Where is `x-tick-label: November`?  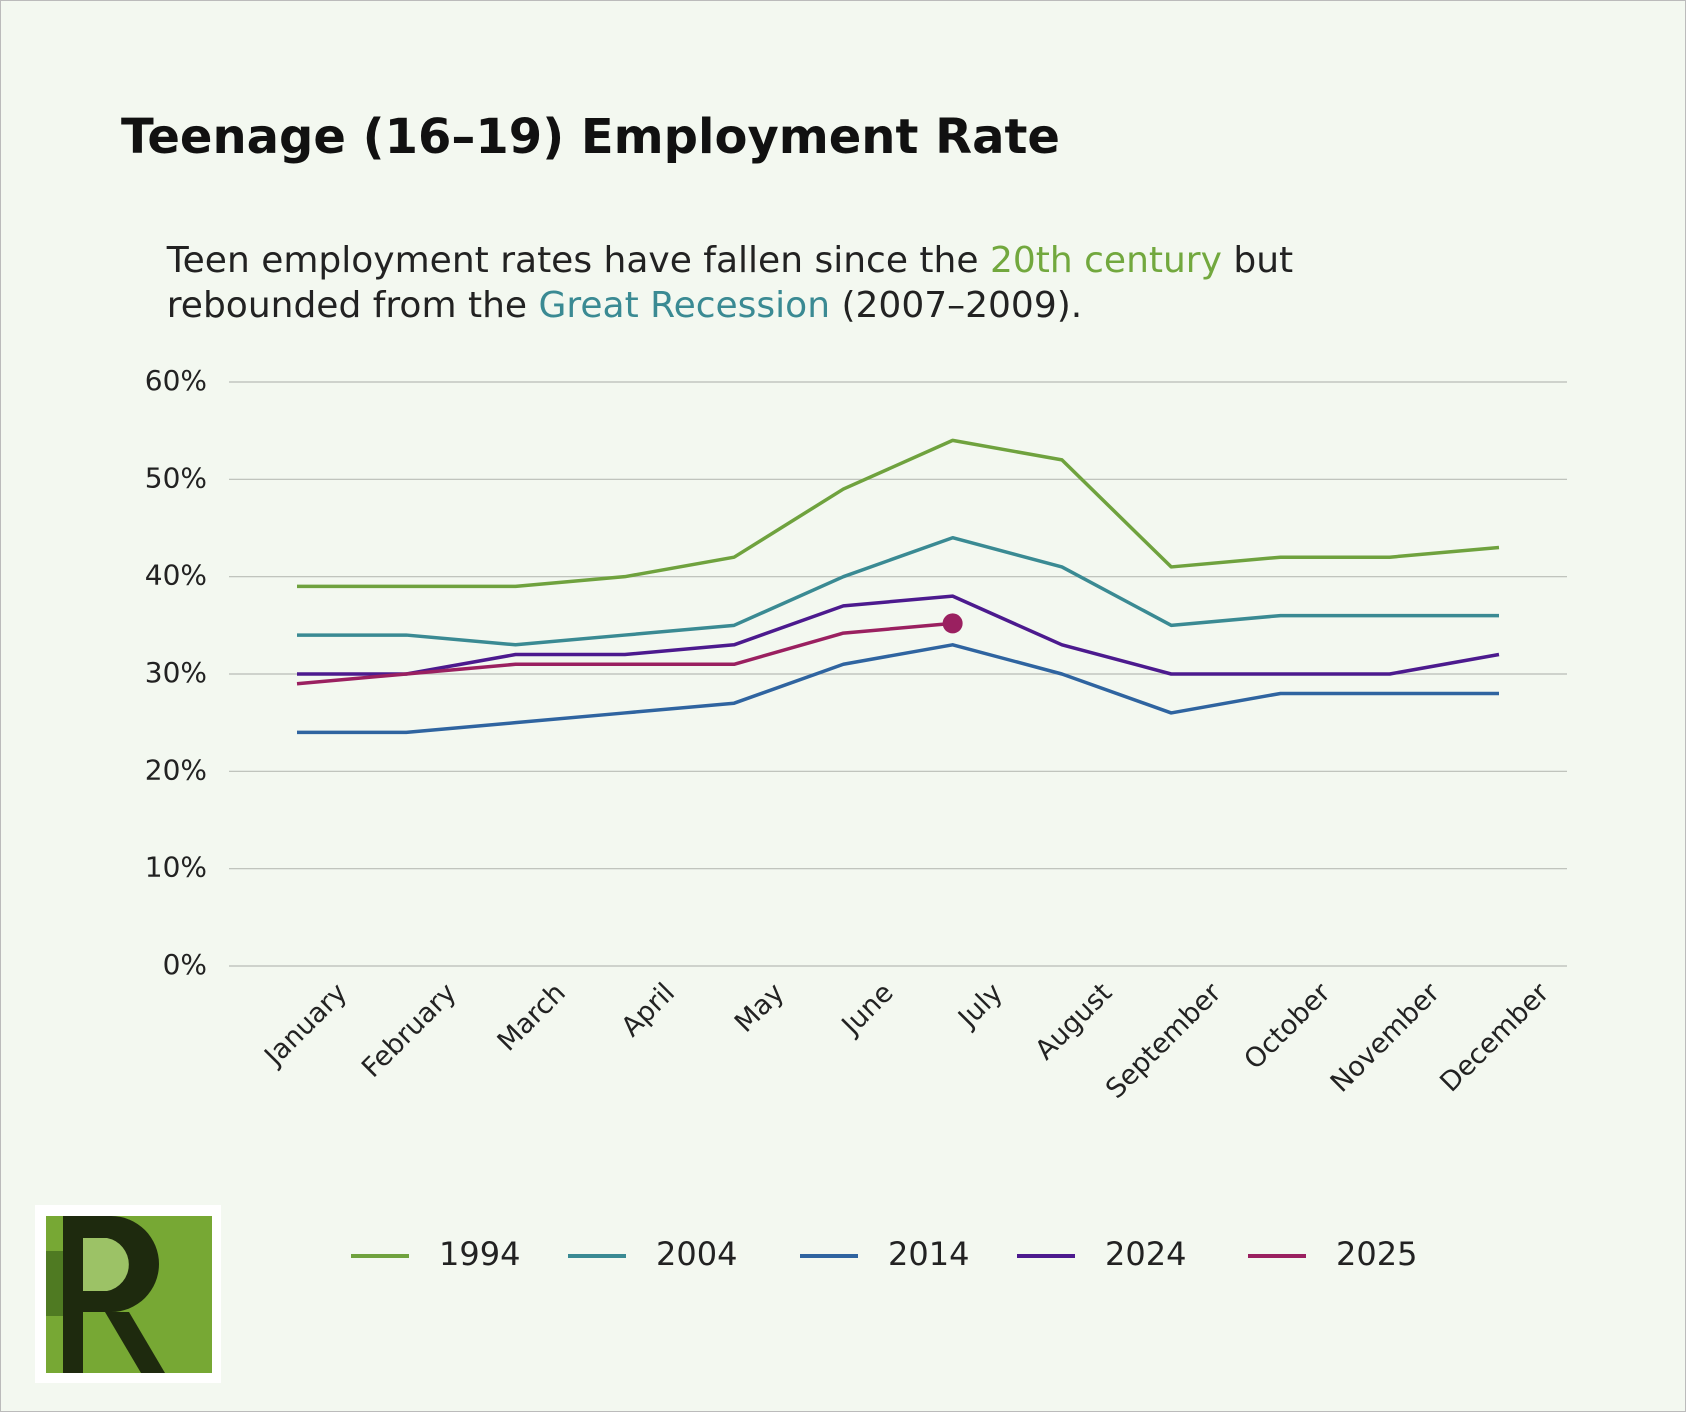 x-tick-label: November is located at coordinates (1386, 1038).